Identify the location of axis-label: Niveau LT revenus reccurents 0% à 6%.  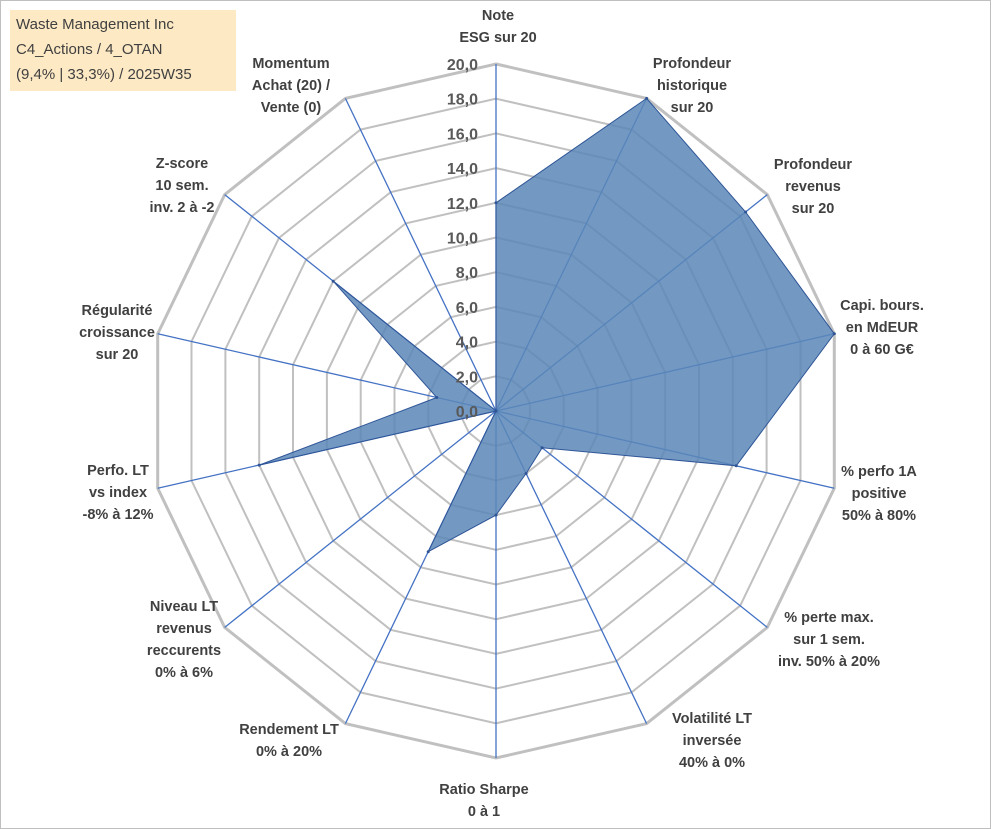
(184, 640).